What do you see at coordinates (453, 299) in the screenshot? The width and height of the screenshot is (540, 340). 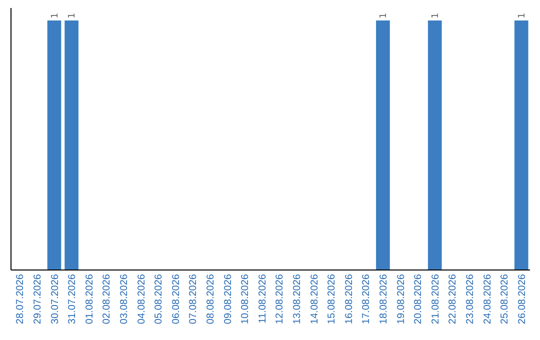 I see `x-tick-label: 22.08.2026` at bounding box center [453, 299].